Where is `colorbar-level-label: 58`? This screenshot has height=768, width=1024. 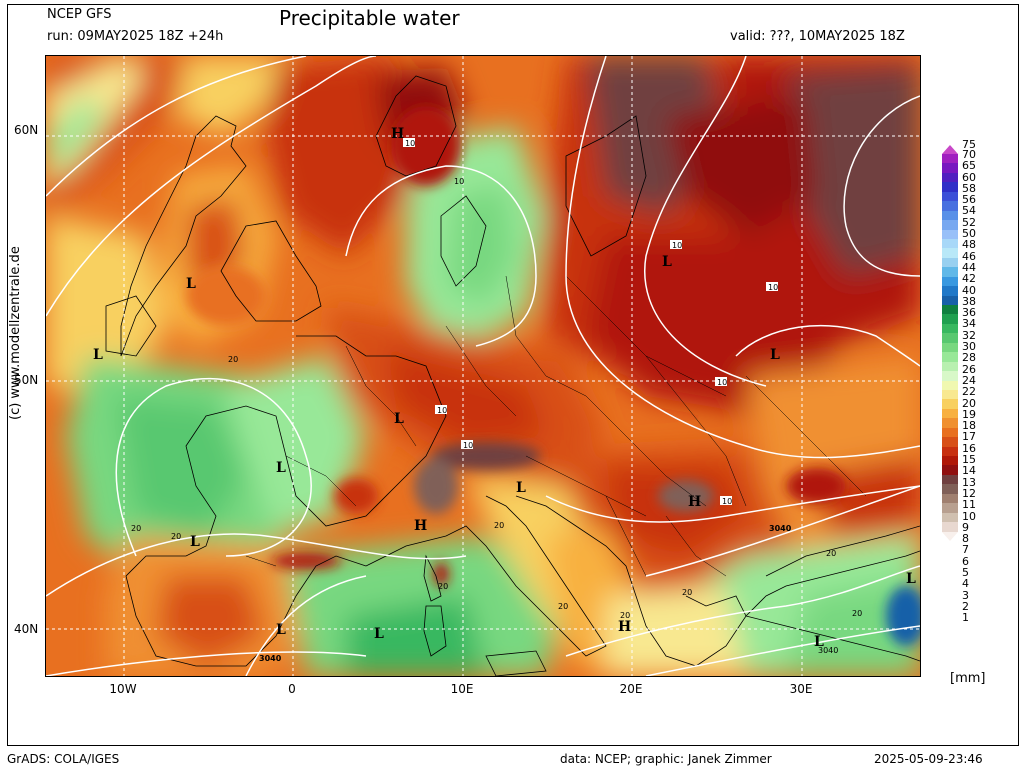 colorbar-level-label: 58 is located at coordinates (969, 188).